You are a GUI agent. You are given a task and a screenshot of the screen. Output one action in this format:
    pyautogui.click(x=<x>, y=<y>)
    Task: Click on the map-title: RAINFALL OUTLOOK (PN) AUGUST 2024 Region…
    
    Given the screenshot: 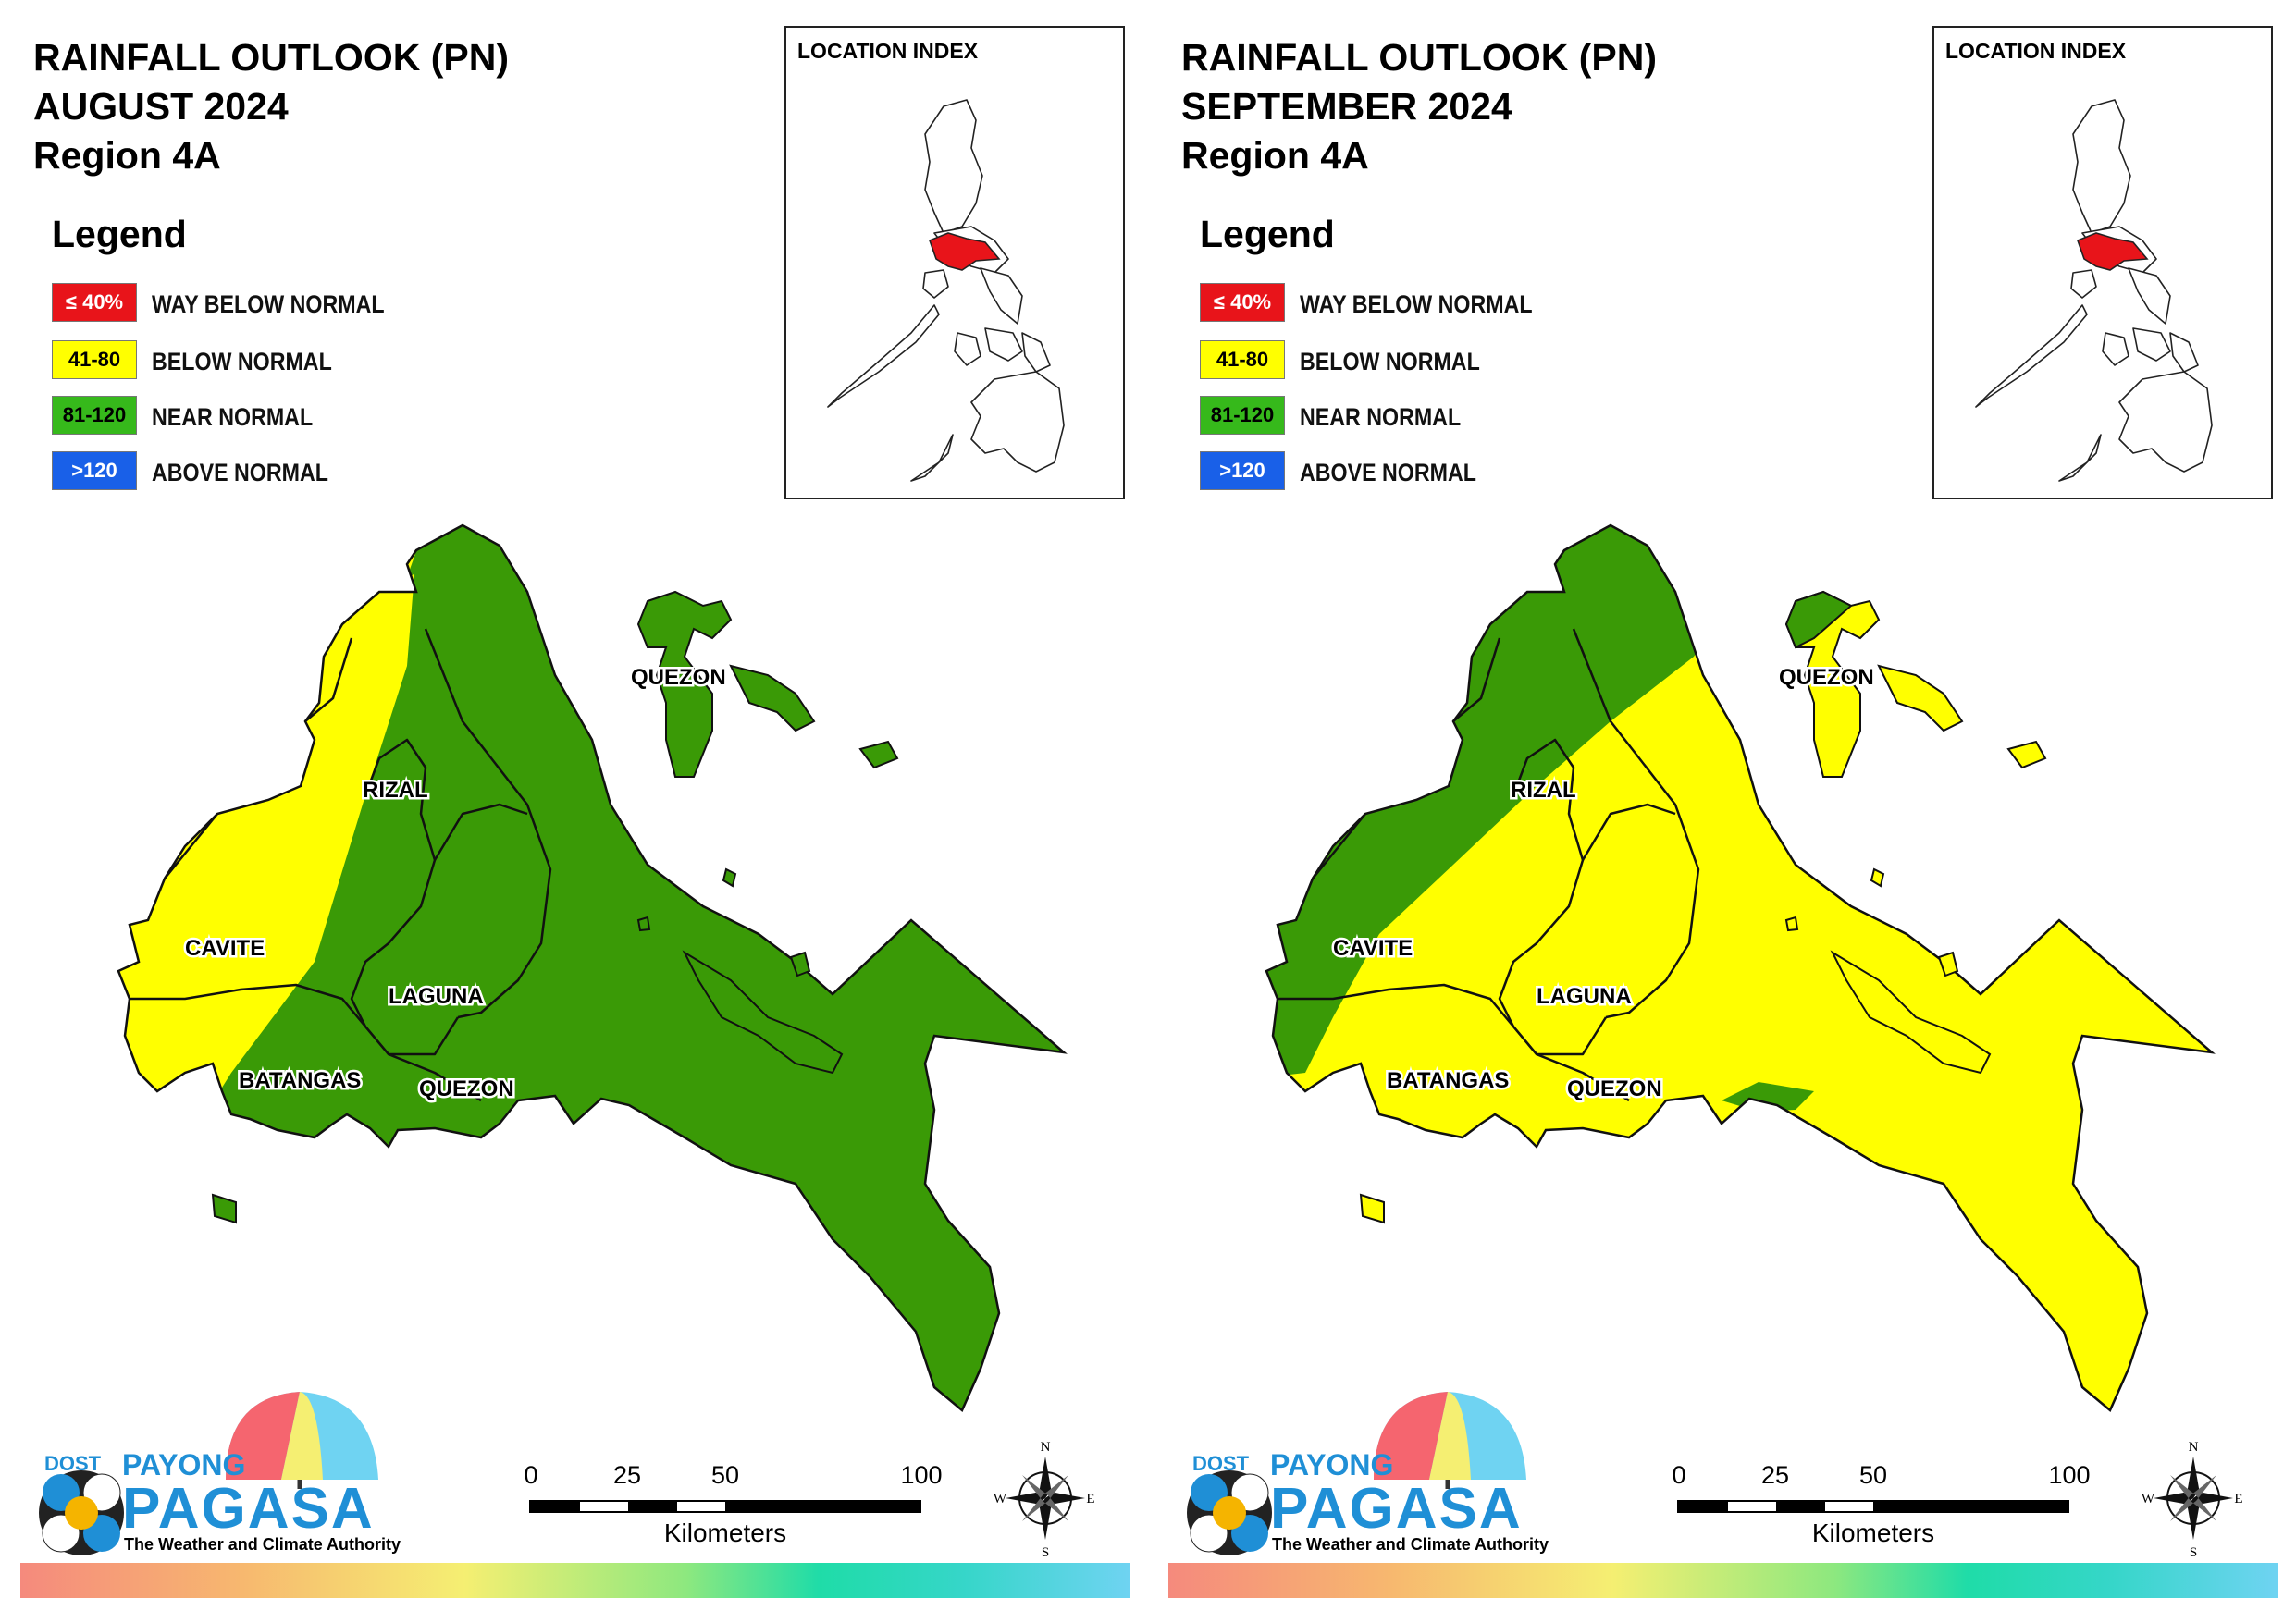 What is the action you would take?
    pyautogui.click(x=271, y=106)
    